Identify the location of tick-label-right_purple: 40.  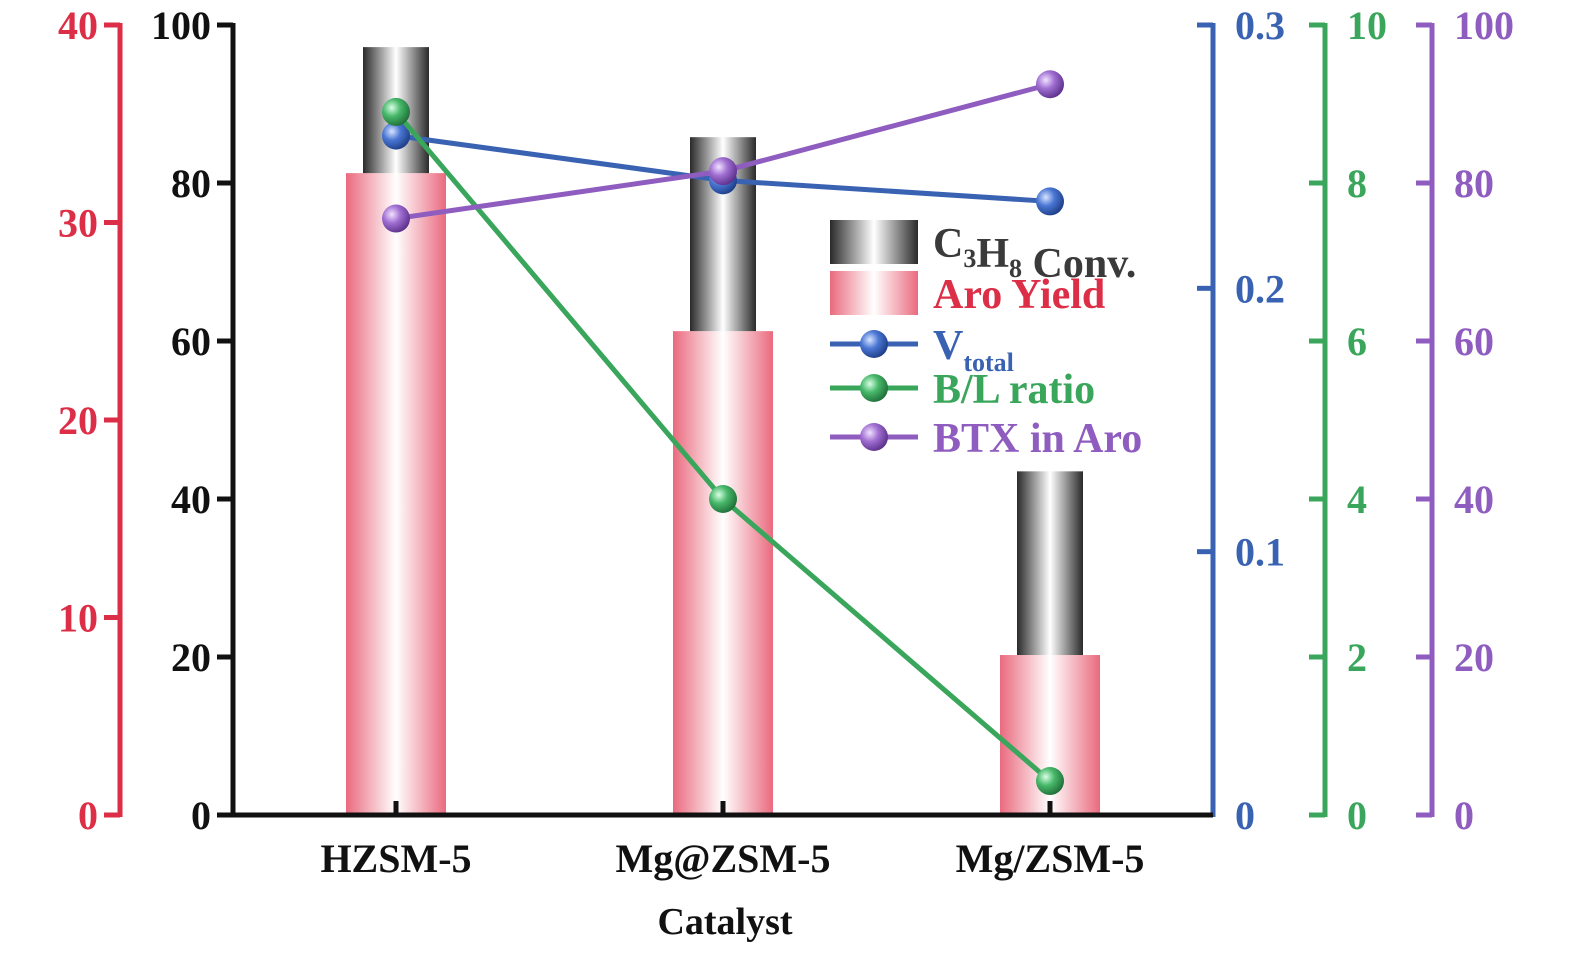
(1474, 499).